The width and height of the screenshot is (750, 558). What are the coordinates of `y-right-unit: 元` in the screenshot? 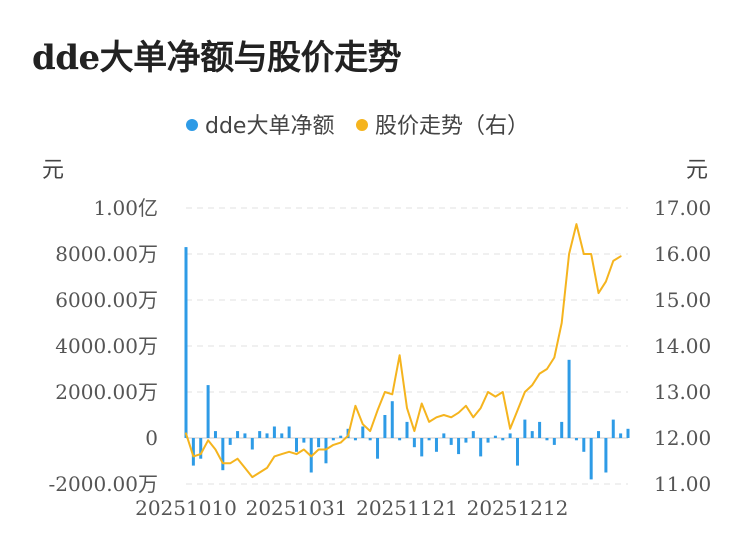 It's located at (697, 170).